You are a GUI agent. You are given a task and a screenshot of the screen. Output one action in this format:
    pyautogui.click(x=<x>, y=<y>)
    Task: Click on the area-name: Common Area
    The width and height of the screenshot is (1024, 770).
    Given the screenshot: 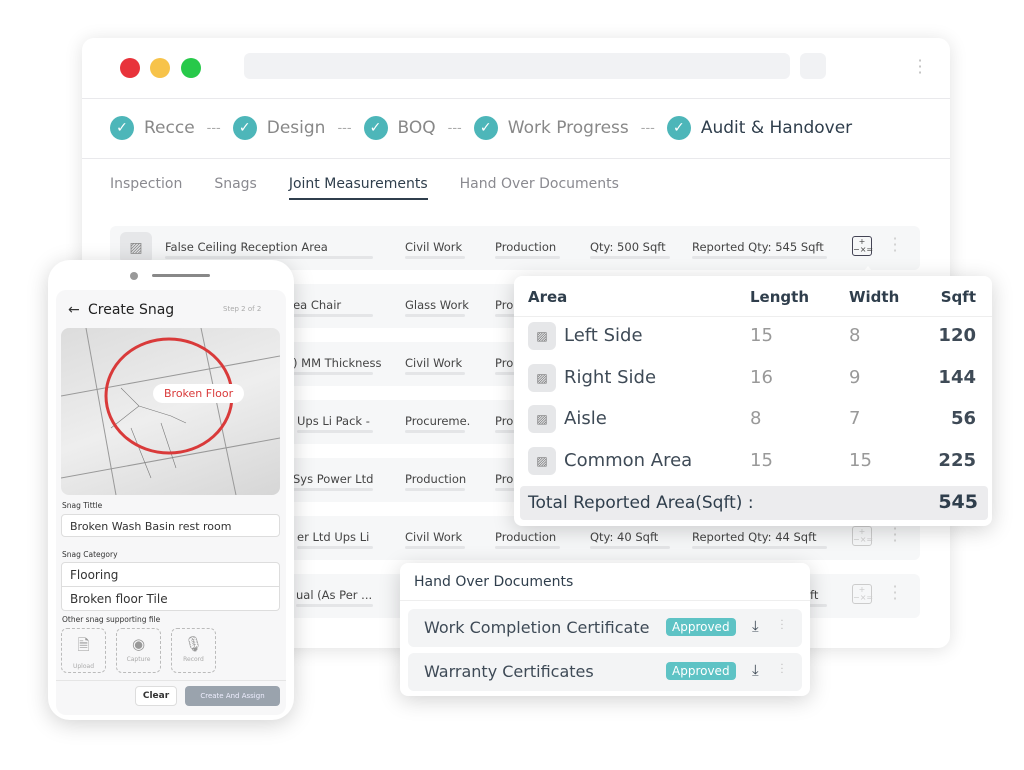 What is the action you would take?
    pyautogui.click(x=628, y=460)
    